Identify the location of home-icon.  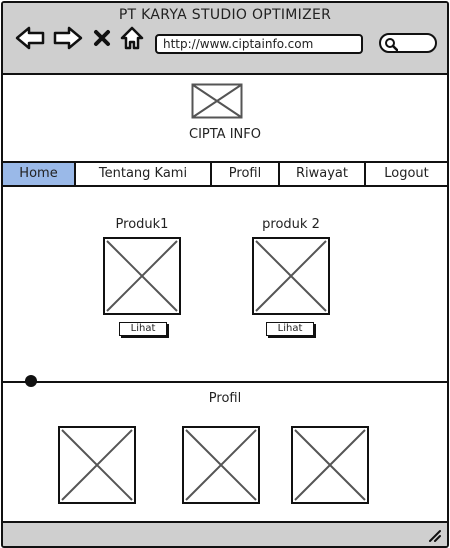
(132, 38).